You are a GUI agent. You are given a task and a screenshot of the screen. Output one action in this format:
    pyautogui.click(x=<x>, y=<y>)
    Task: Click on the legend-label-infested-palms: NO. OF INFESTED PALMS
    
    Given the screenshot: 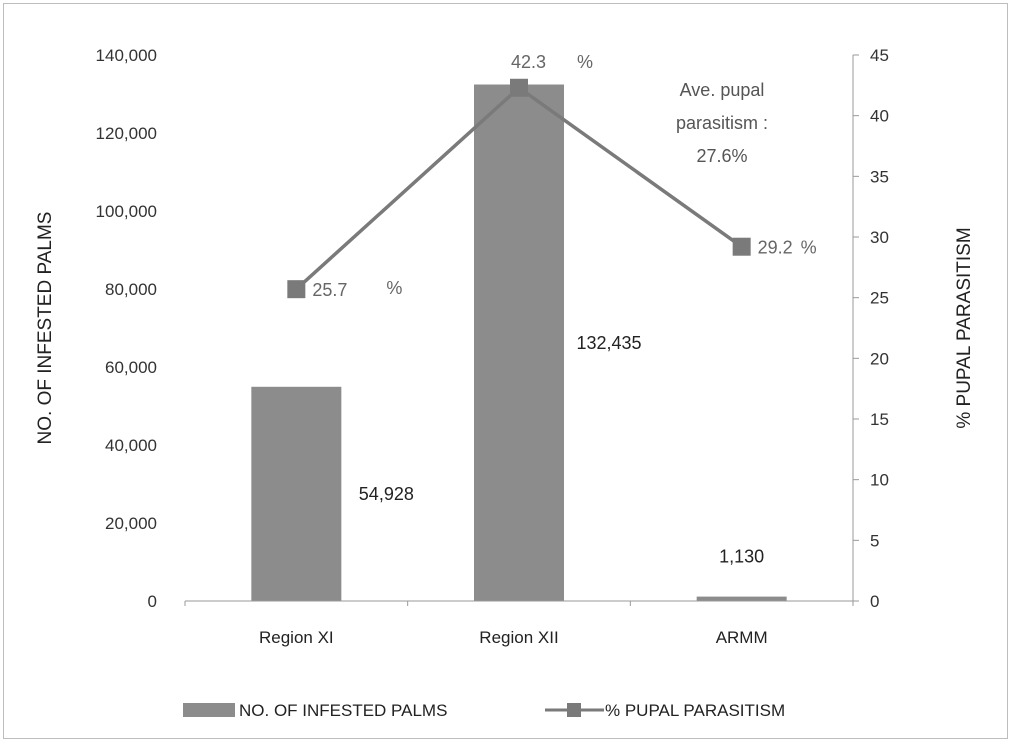 What is the action you would take?
    pyautogui.click(x=343, y=710)
    